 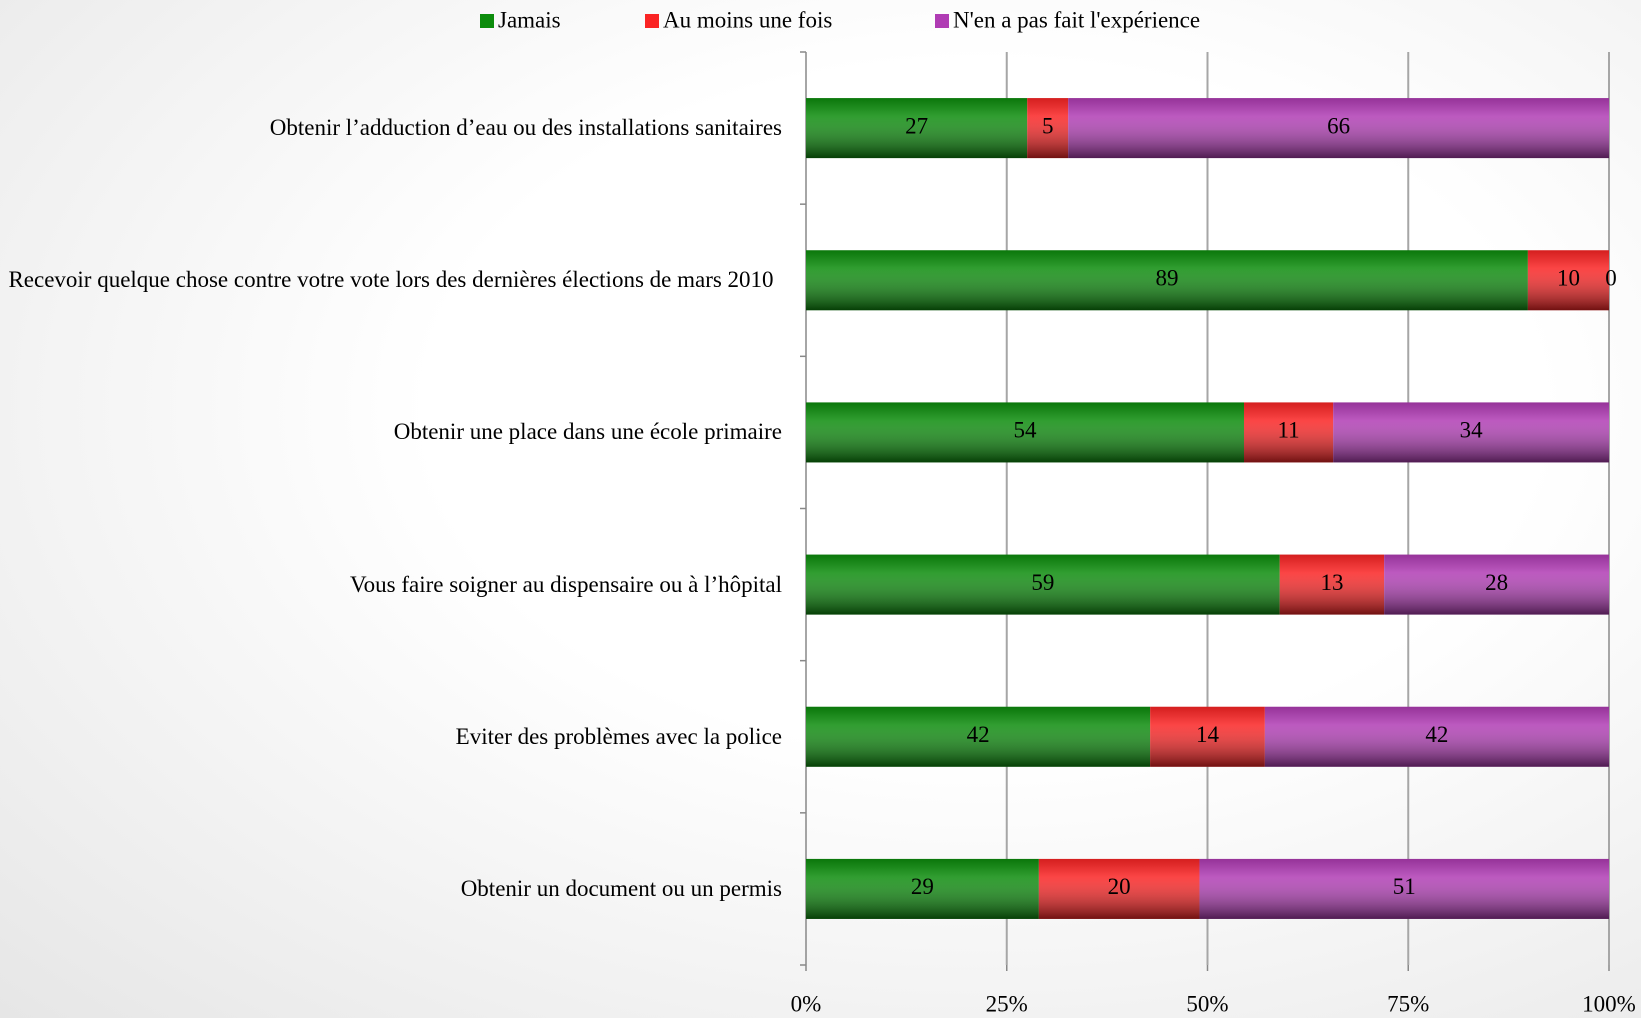 I want to click on data-label: 66, so click(x=1338, y=125).